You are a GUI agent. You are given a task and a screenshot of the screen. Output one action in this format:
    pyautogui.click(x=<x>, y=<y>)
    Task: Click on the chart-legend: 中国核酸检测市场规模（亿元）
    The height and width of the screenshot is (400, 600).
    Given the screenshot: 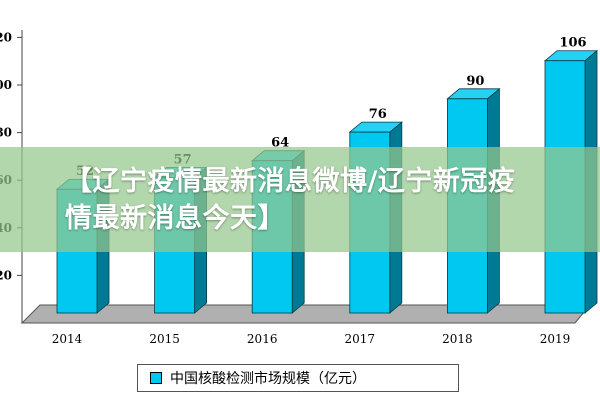 What is the action you would take?
    pyautogui.click(x=298, y=378)
    